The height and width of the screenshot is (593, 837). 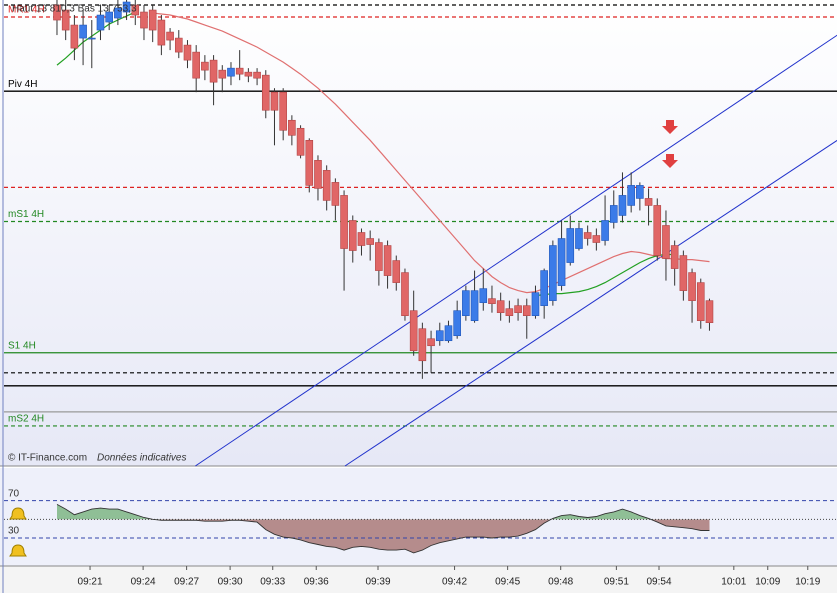 What do you see at coordinates (26, 419) in the screenshot?
I see `level-label: mS2 4H` at bounding box center [26, 419].